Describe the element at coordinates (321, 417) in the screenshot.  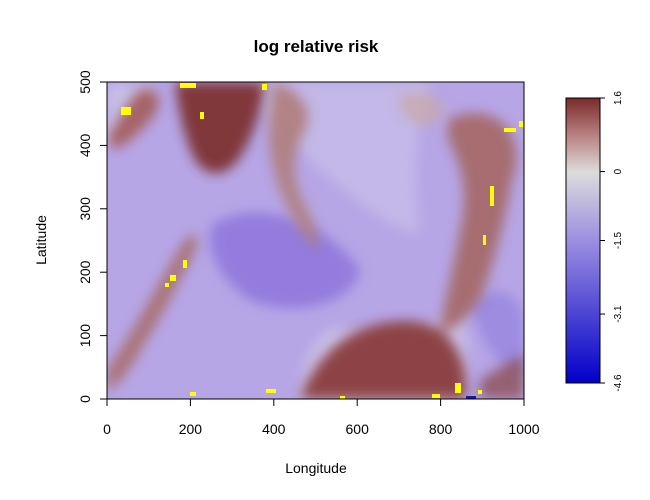
I see `x-axis: 0 200 400 600 800 1000` at that location.